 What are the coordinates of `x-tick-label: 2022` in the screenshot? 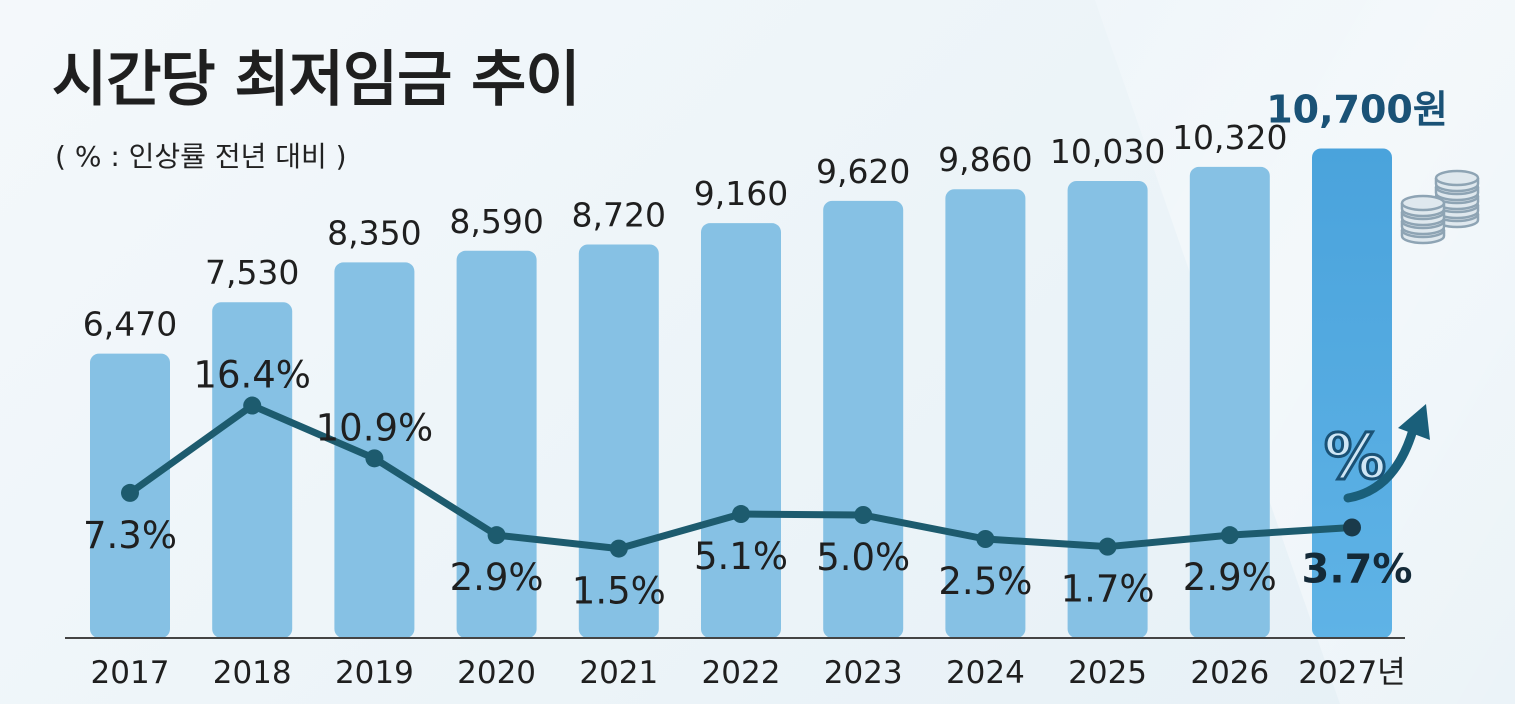 It's located at (741, 673).